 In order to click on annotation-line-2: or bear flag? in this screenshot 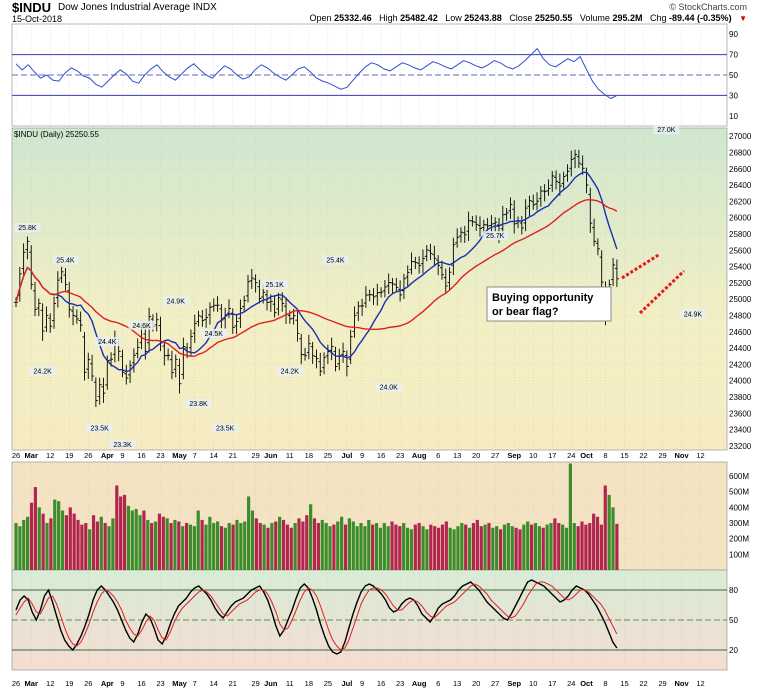, I will do `click(525, 312)`.